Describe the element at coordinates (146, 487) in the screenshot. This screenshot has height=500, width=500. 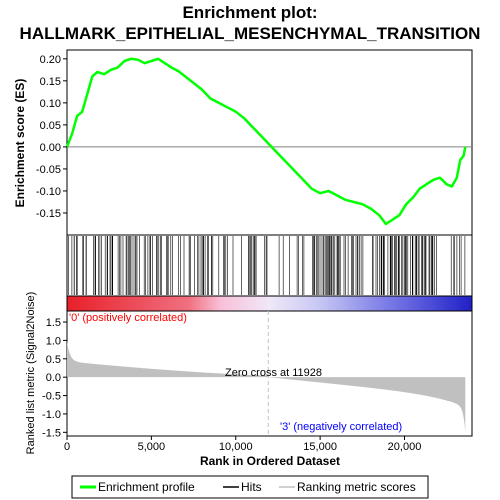
I see `legend-es-label: Enrichment profile` at that location.